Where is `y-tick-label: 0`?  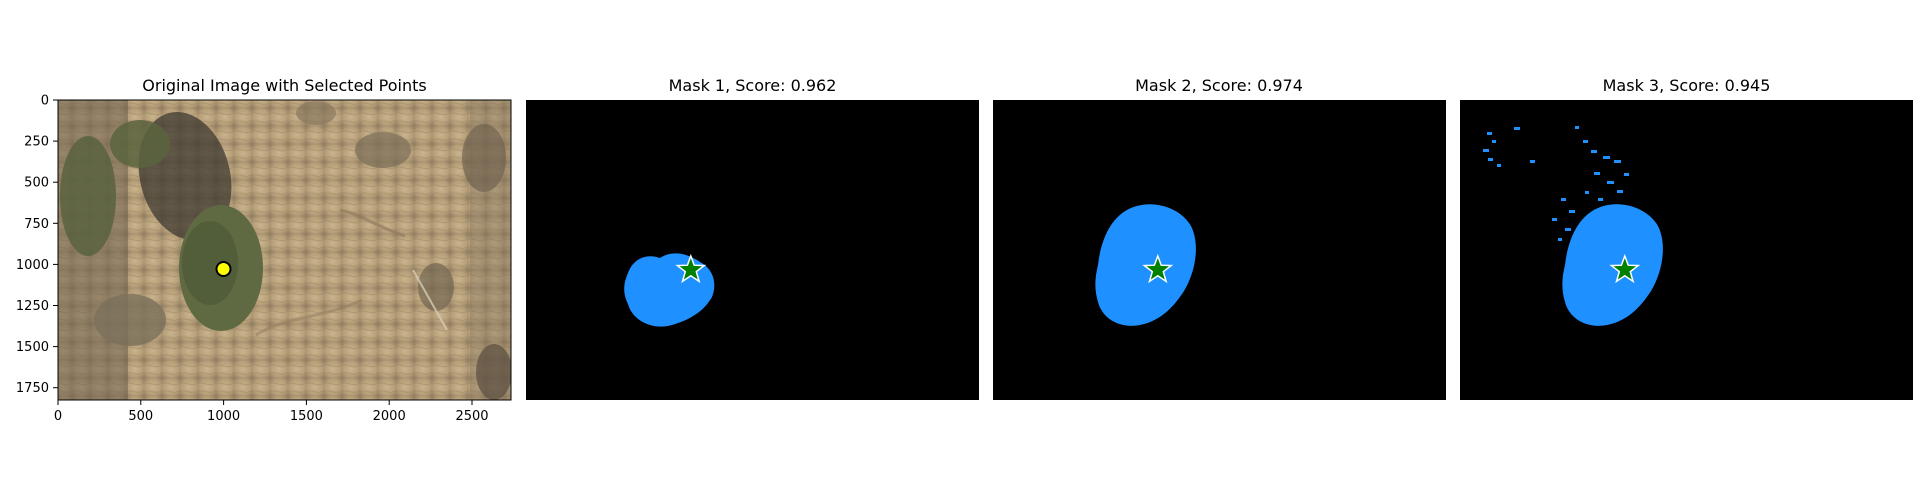 y-tick-label: 0 is located at coordinates (45, 101).